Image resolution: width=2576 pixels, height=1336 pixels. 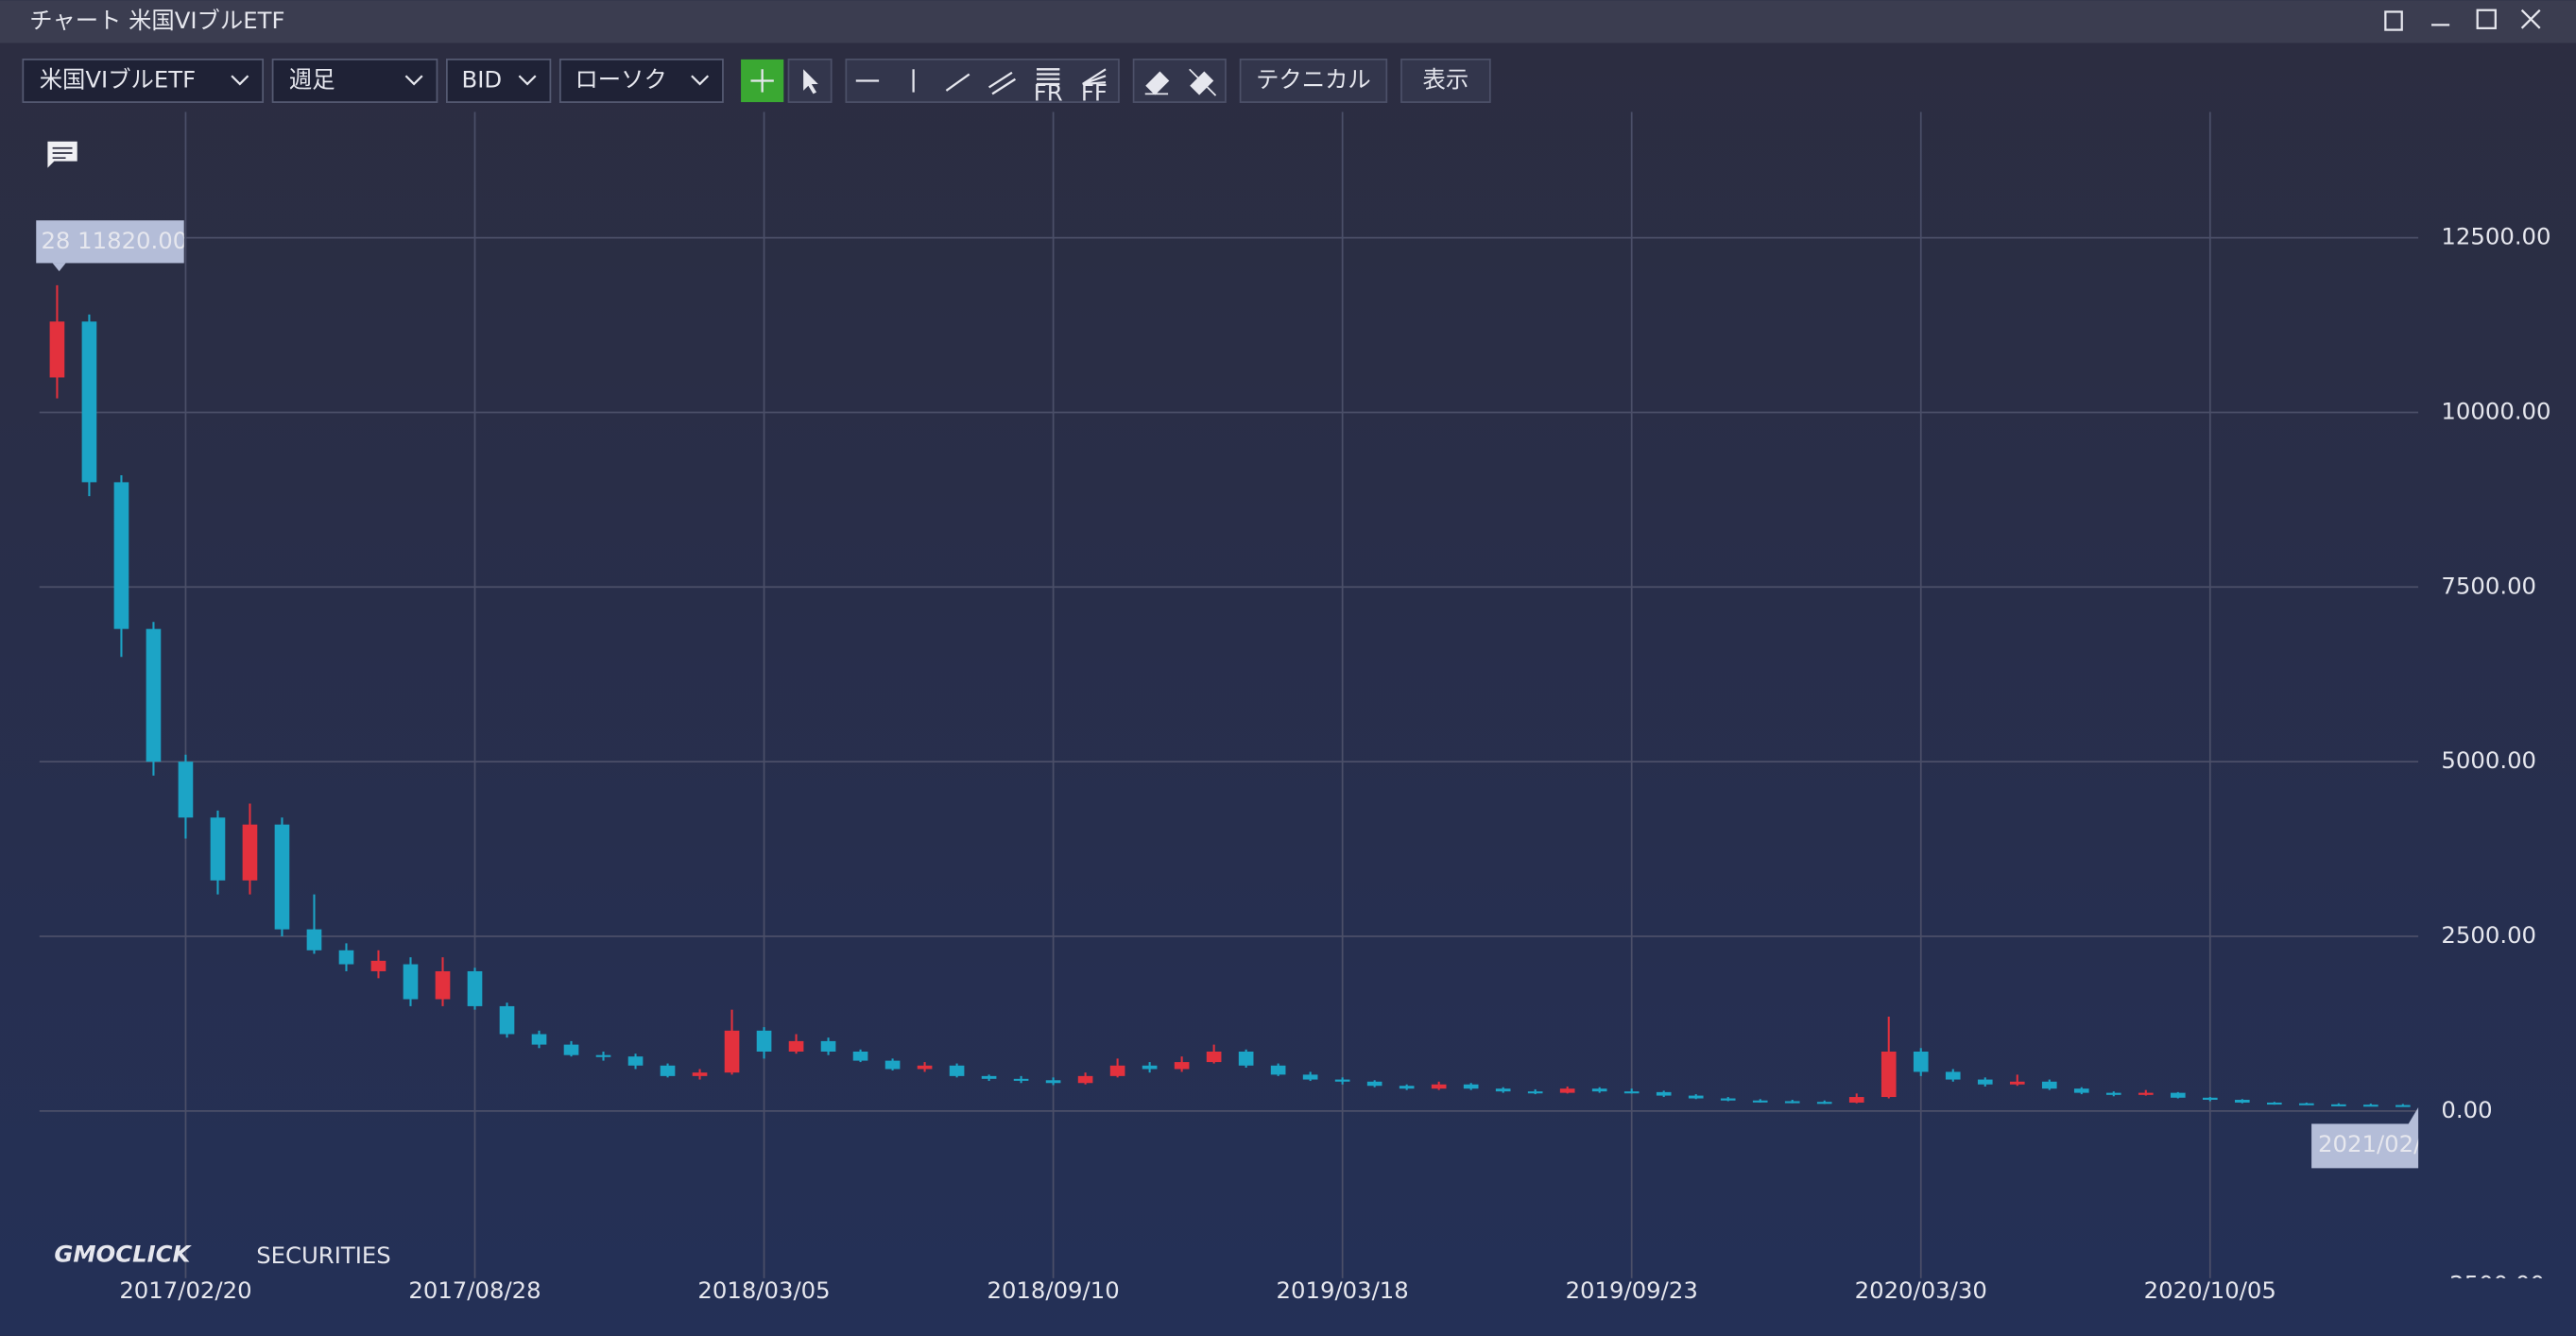 What do you see at coordinates (2466, 1109) in the screenshot?
I see `y-tick-label: 0.00` at bounding box center [2466, 1109].